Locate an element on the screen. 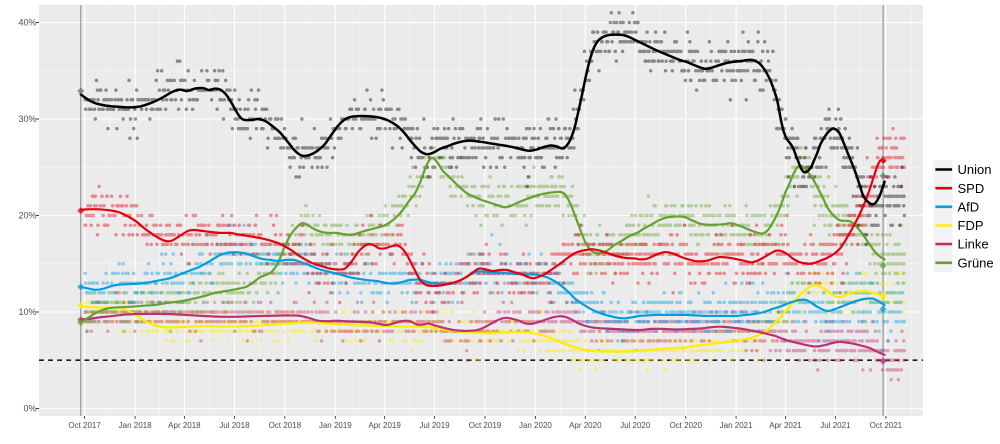 This screenshot has height=444, width=1000. svg-text: Linke is located at coordinates (973, 244).